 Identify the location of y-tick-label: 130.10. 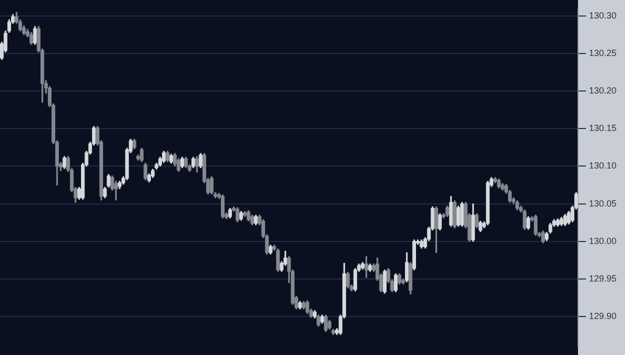
(603, 165).